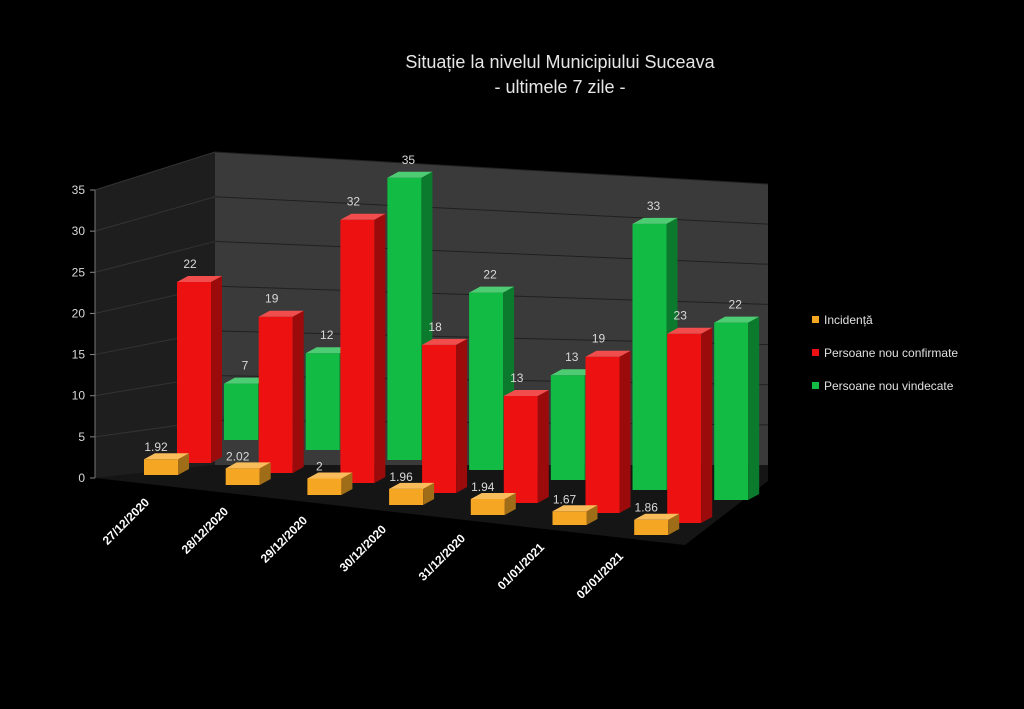 This screenshot has height=709, width=1024. I want to click on bar-inciden--2, so click(330, 483).